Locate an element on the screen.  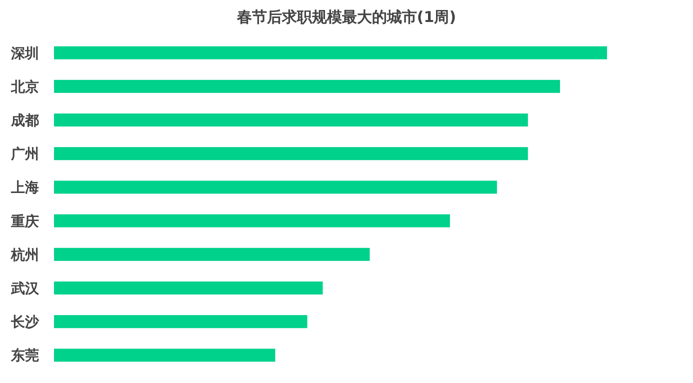
y-tick-label: 武汉 is located at coordinates (25, 289).